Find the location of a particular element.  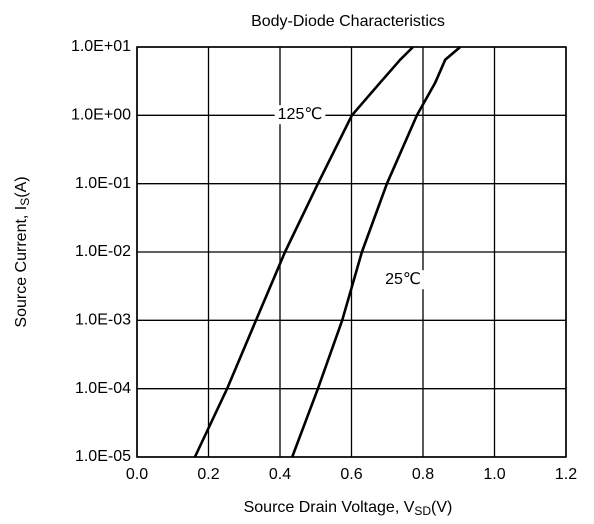

x-tick-label: 1.0 is located at coordinates (494, 474).